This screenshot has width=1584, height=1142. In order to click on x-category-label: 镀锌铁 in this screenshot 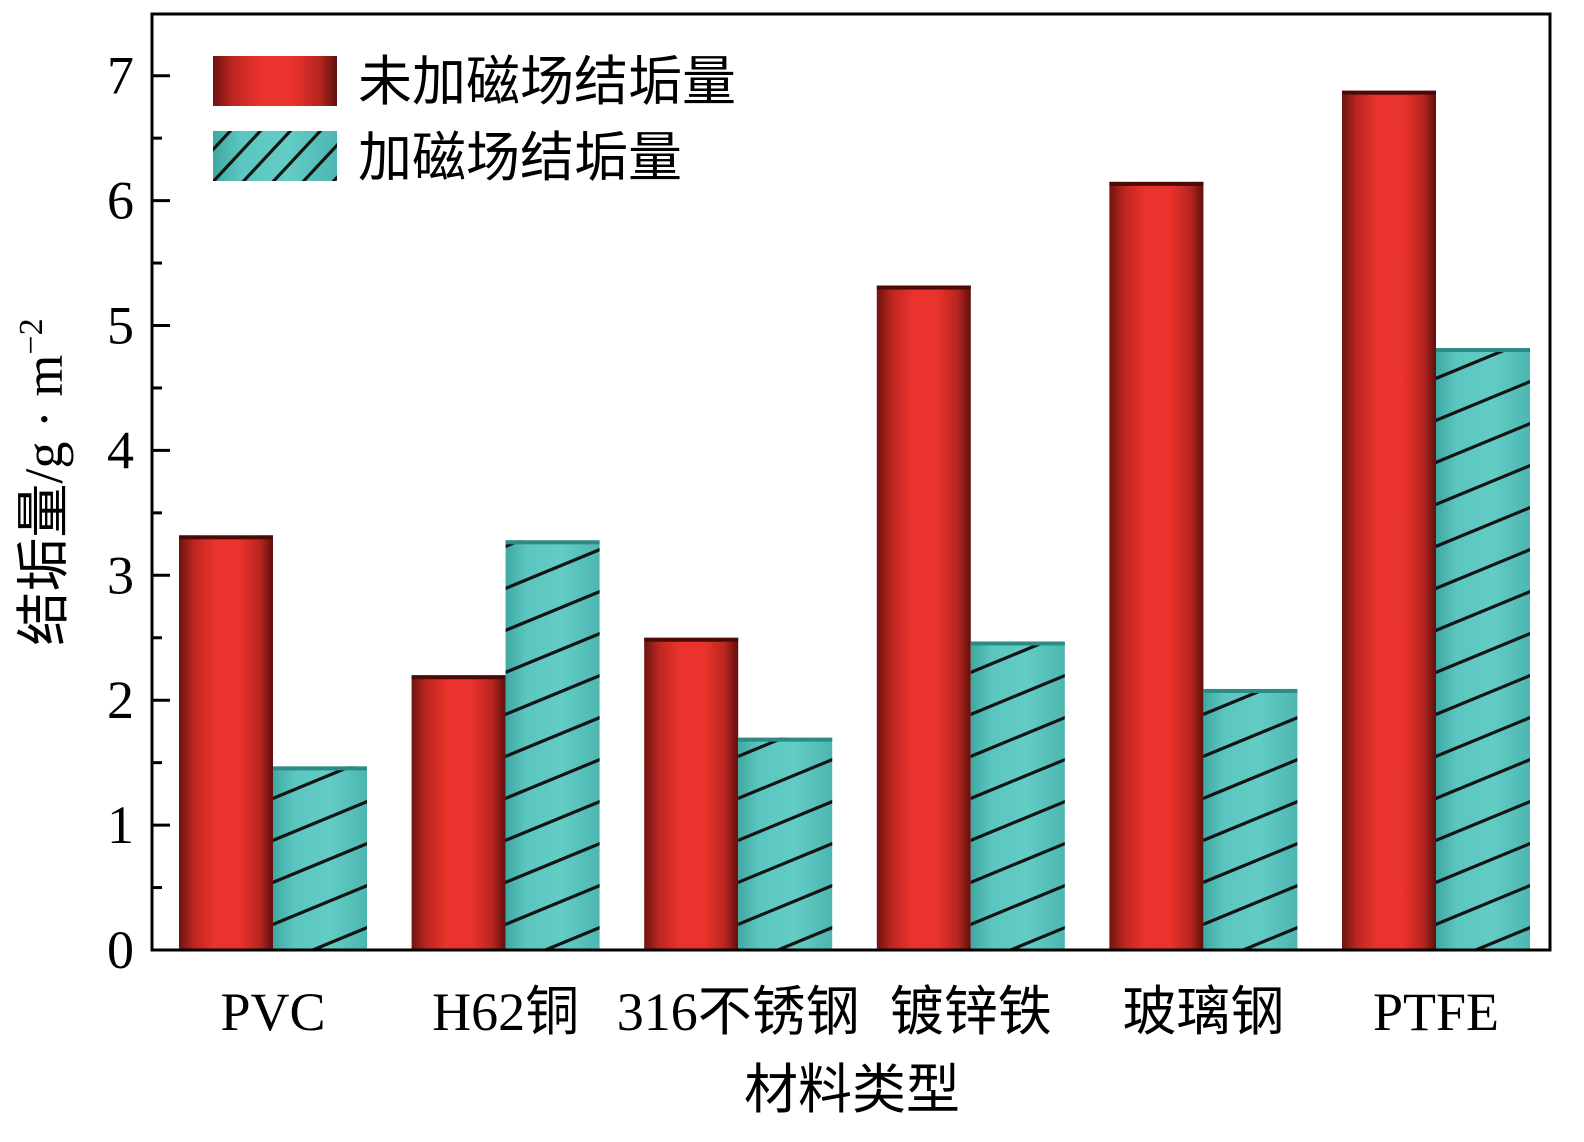, I will do `click(971, 1012)`.